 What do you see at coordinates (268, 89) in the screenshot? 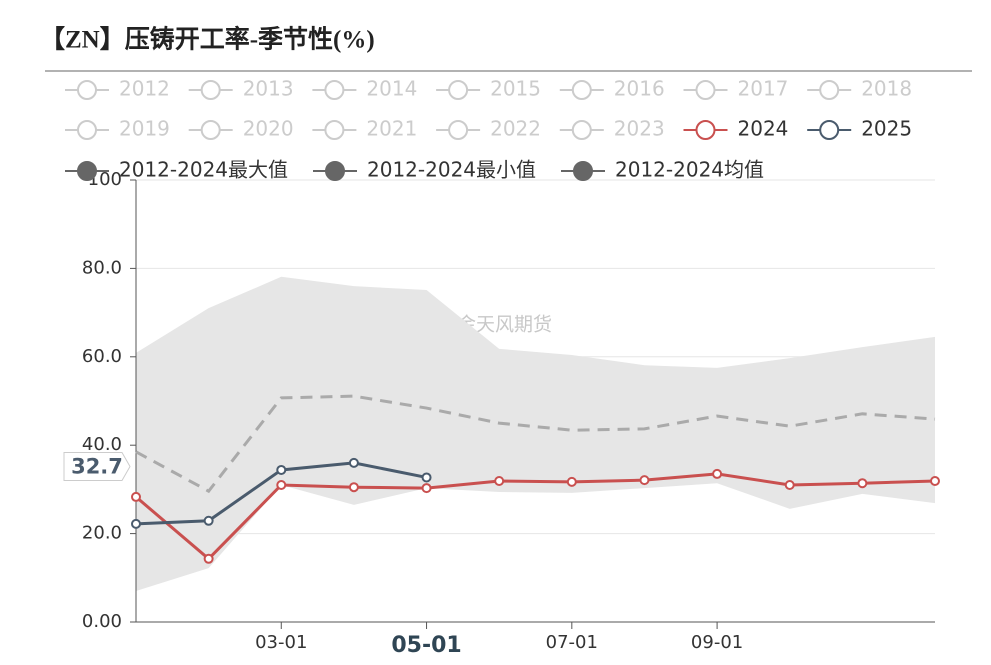
I see `legend-label: 2013` at bounding box center [268, 89].